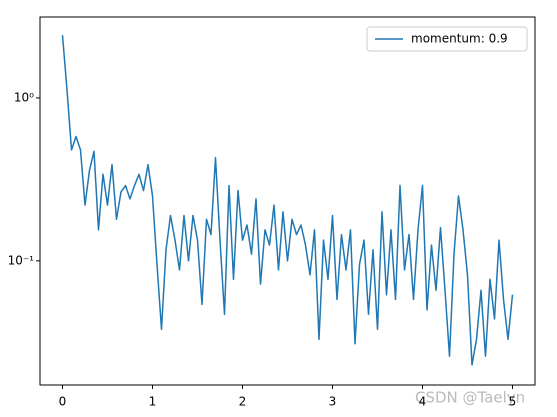 Image resolution: width=557 pixels, height=417 pixels. What do you see at coordinates (21, 260) in the screenshot?
I see `y-tick-label: 10⁻¹` at bounding box center [21, 260].